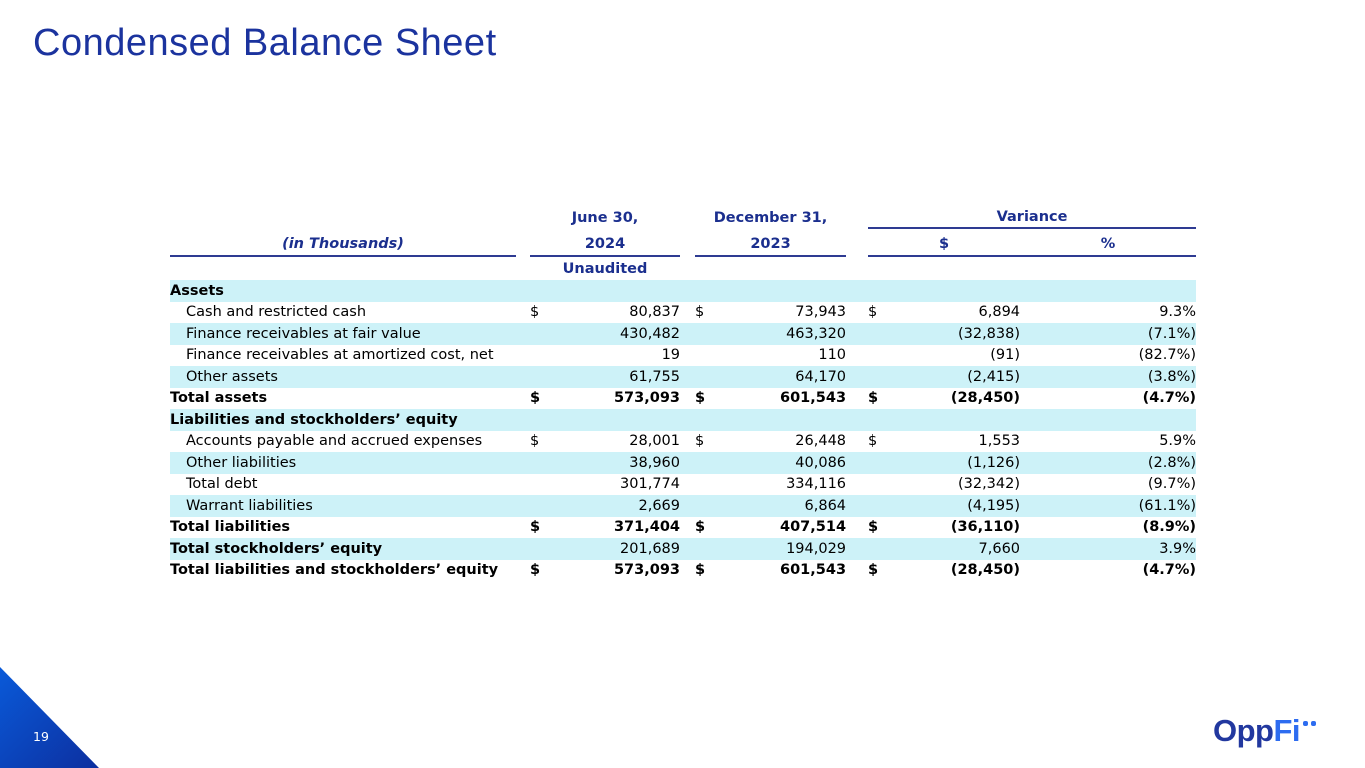 The height and width of the screenshot is (768, 1365). What do you see at coordinates (771, 242) in the screenshot?
I see `year-2023-header: 2023` at bounding box center [771, 242].